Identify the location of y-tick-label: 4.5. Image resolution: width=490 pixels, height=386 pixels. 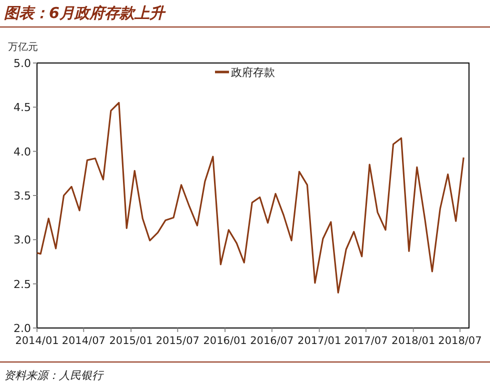
(22, 107).